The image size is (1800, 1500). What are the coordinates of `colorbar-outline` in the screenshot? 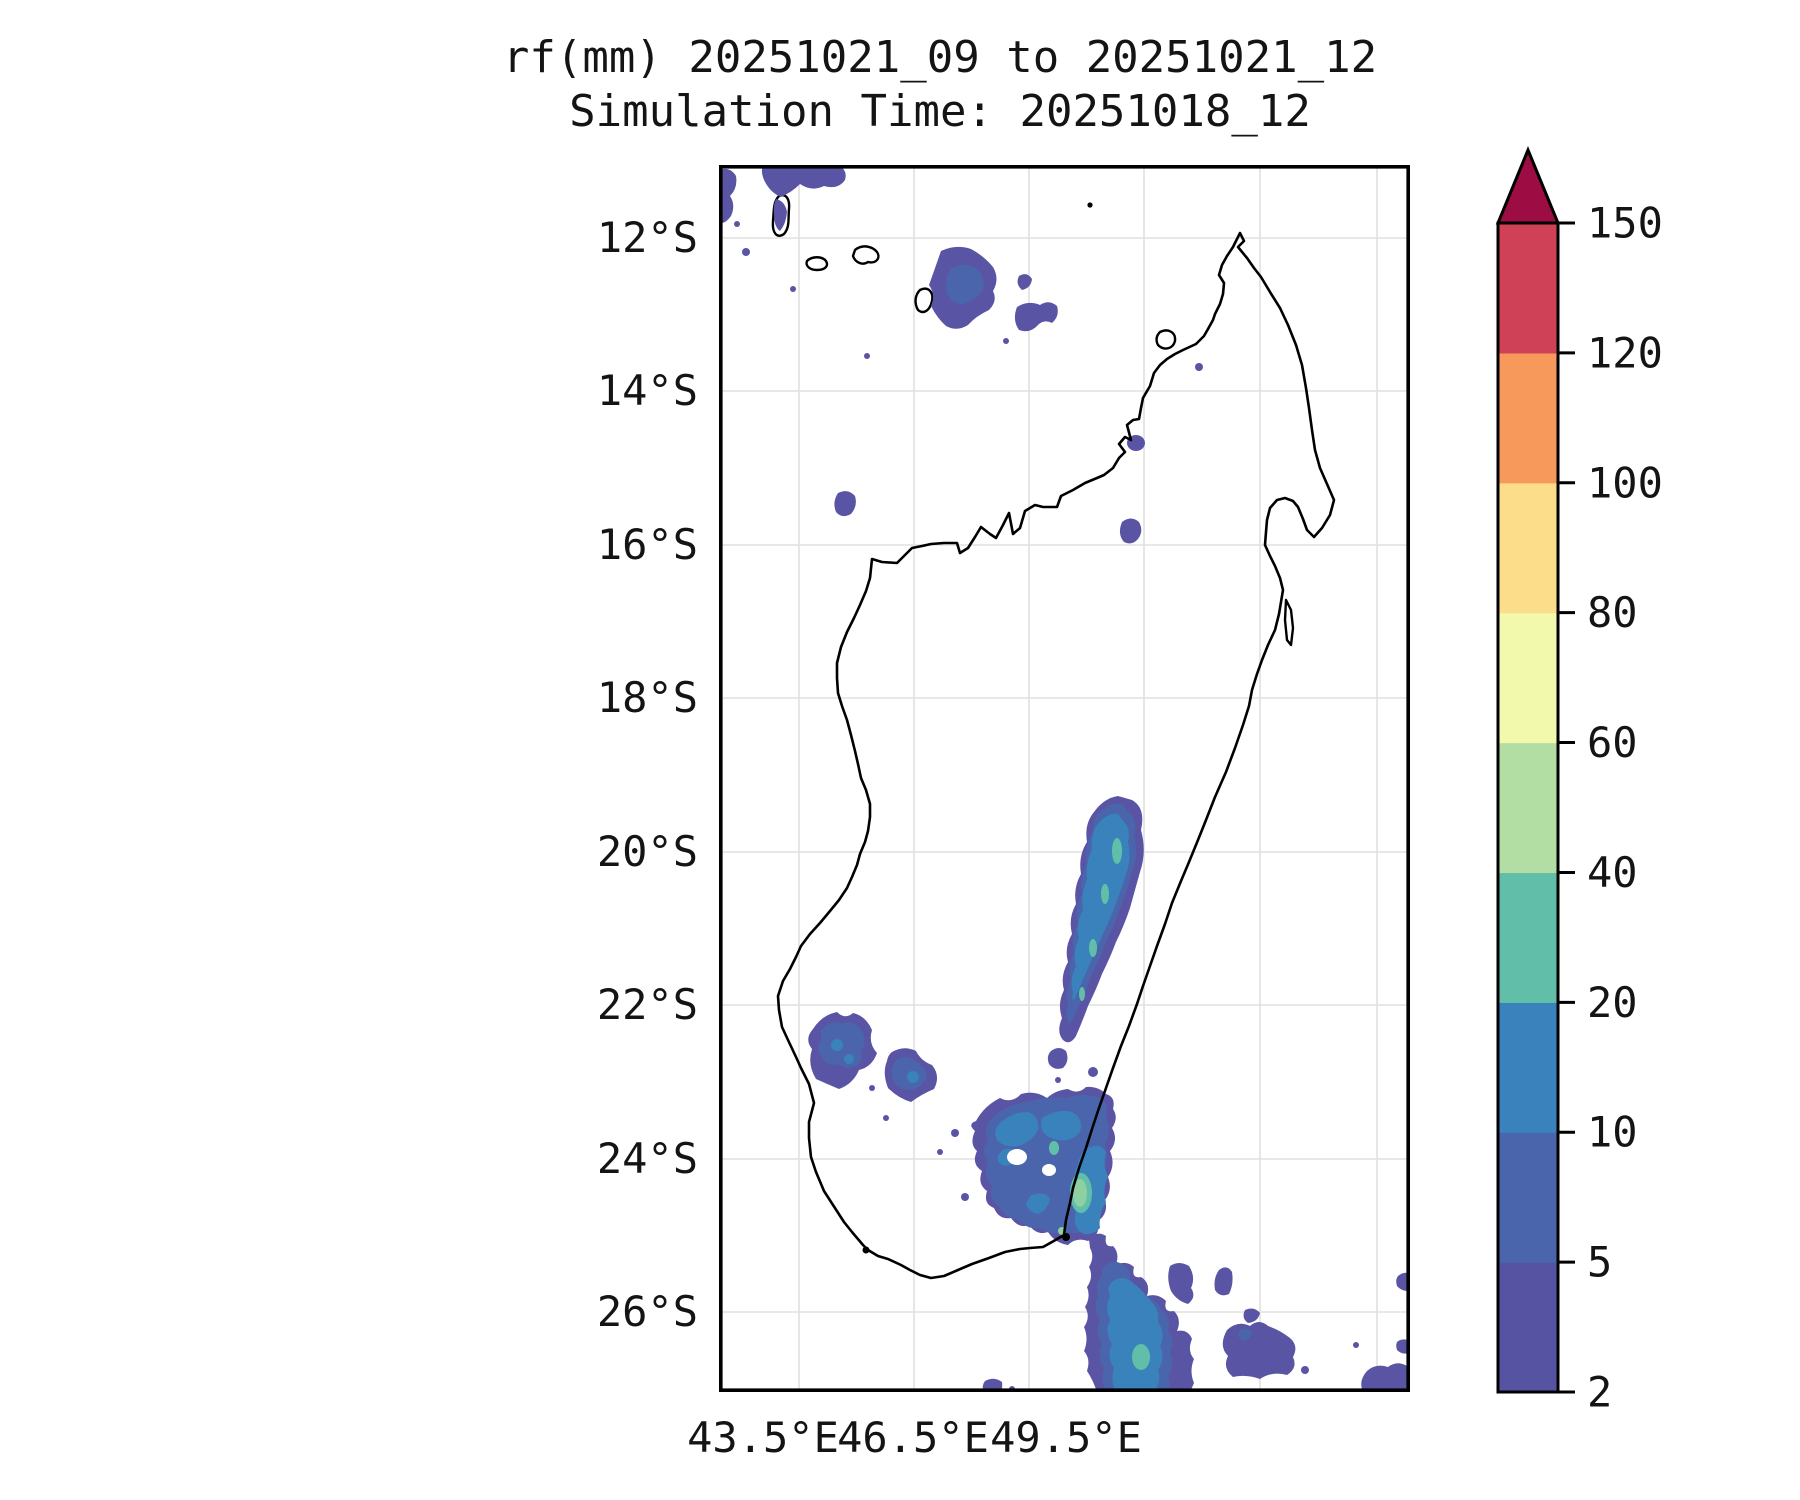 It's located at (1528, 807).